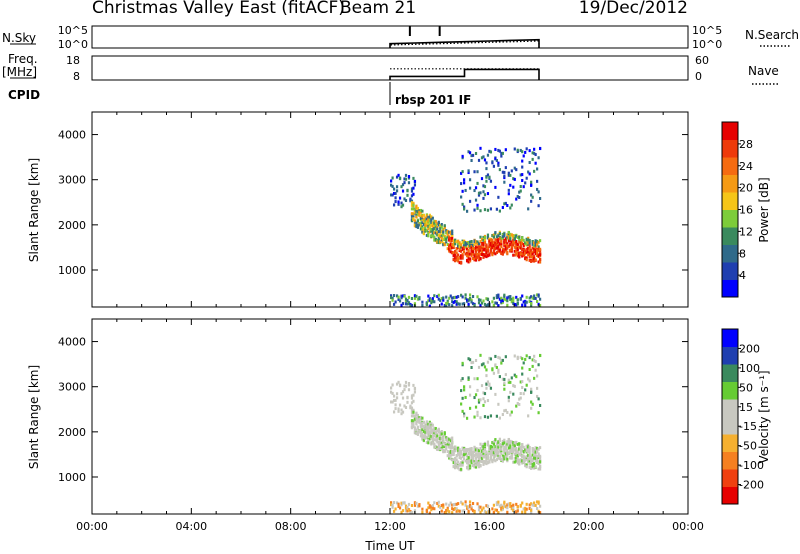 Image resolution: width=800 pixels, height=554 pixels. What do you see at coordinates (76, 76) in the screenshot?
I see `freq-left-tick-bottom: 8` at bounding box center [76, 76].